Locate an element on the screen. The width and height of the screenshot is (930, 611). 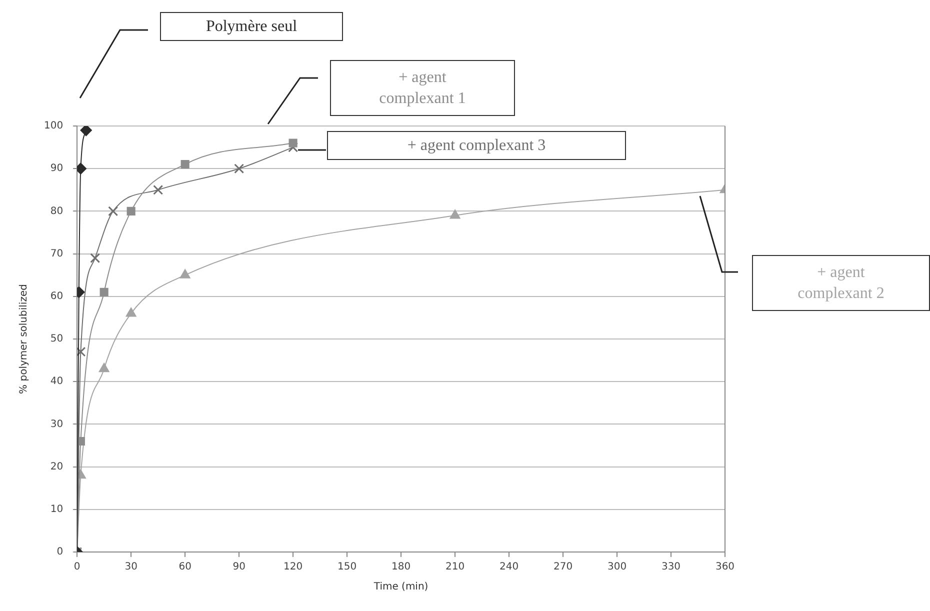
x-tick-label: 120 is located at coordinates (293, 567).